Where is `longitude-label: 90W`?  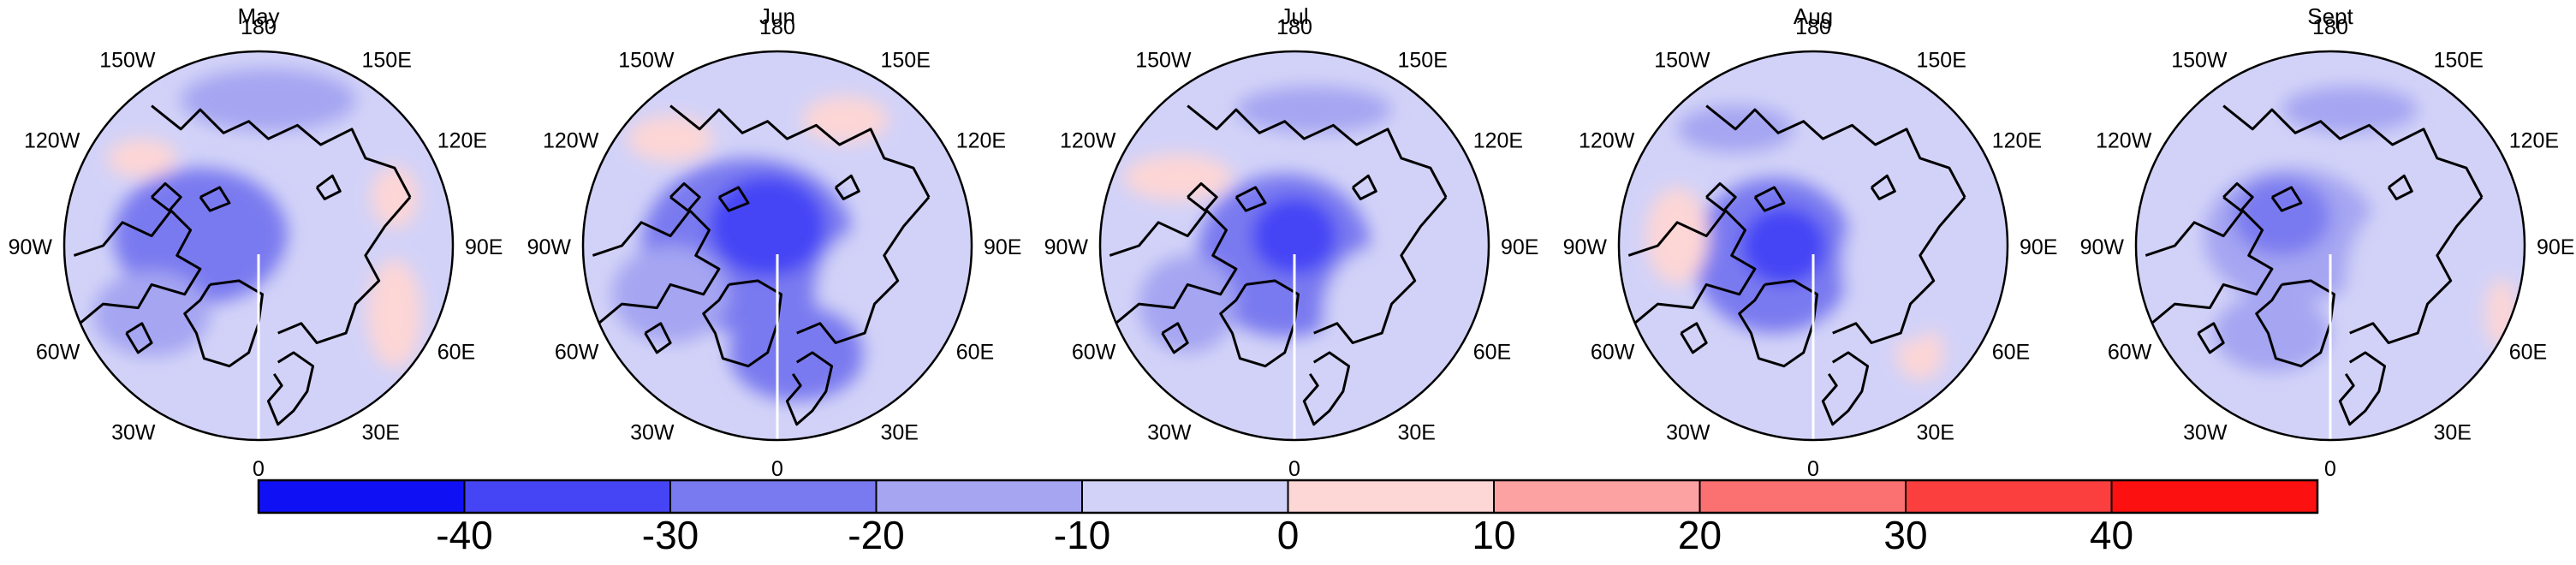 longitude-label: 90W is located at coordinates (31, 247).